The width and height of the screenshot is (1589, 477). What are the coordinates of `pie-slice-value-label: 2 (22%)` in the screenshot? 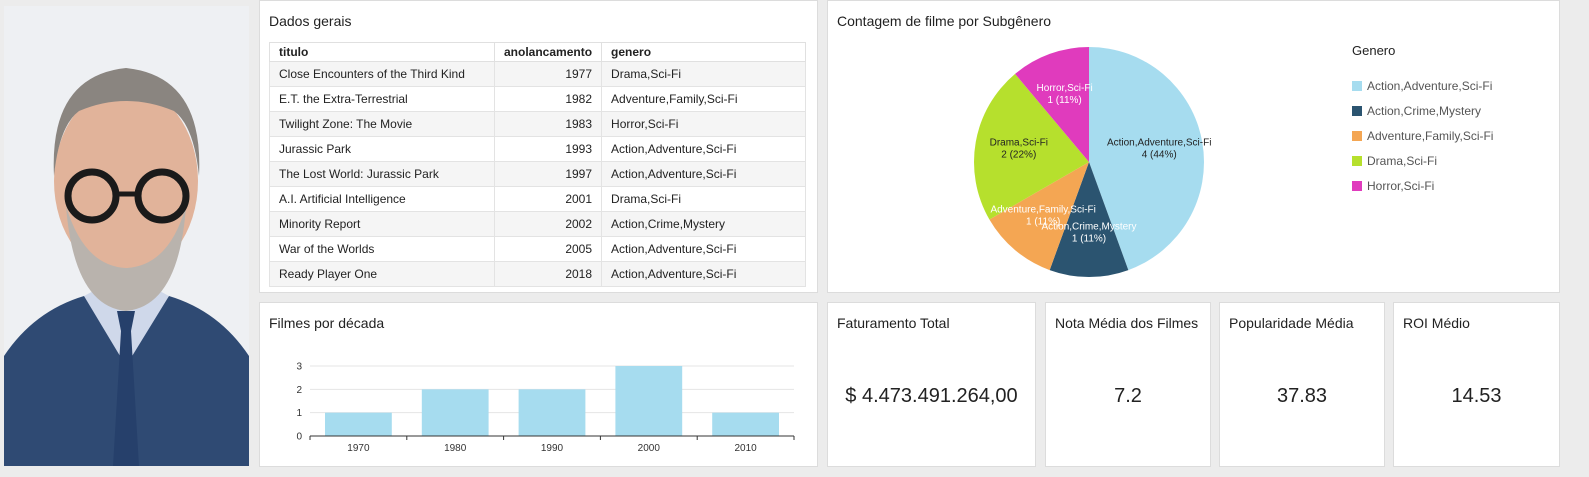 It's located at (1018, 155).